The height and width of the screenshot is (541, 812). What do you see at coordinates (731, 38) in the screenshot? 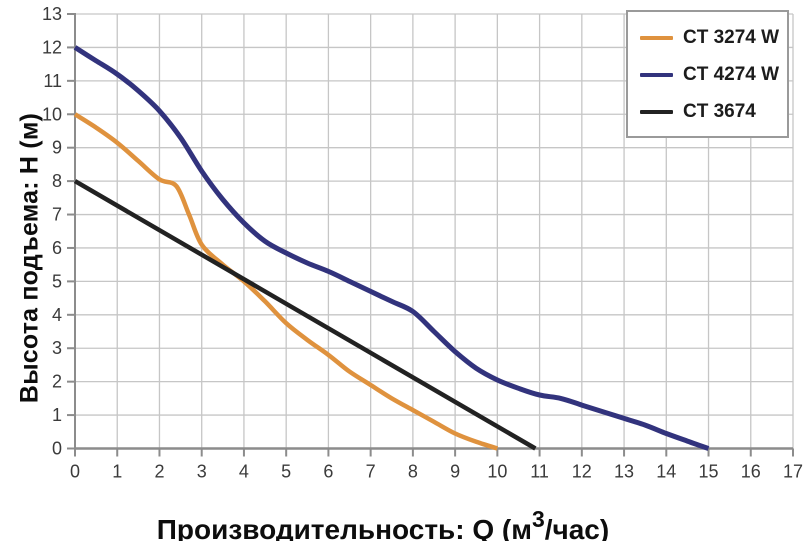
I see `legend-label-ct-3274w: CT 3274 W` at bounding box center [731, 38].